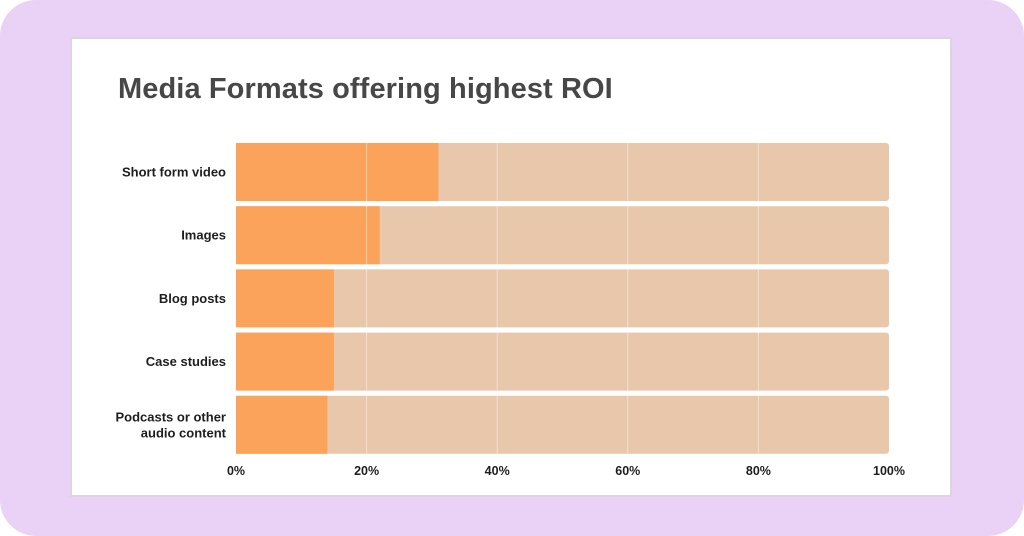  What do you see at coordinates (758, 471) in the screenshot?
I see `x-tick-label: 80%` at bounding box center [758, 471].